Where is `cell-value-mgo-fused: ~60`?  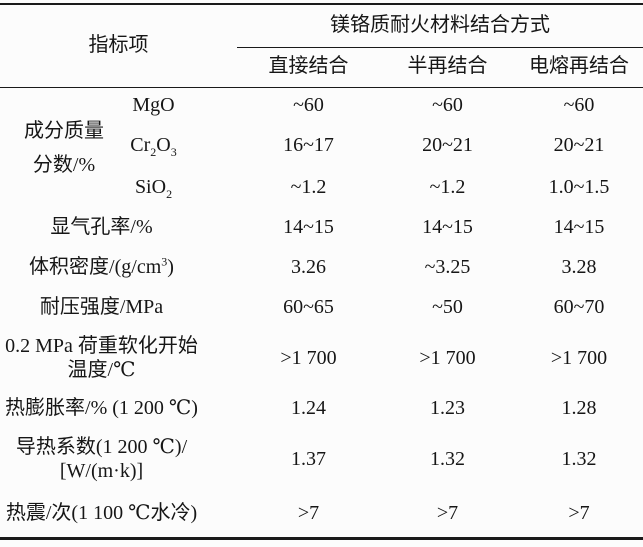
cell-value-mgo-fused: ~60 is located at coordinates (579, 105).